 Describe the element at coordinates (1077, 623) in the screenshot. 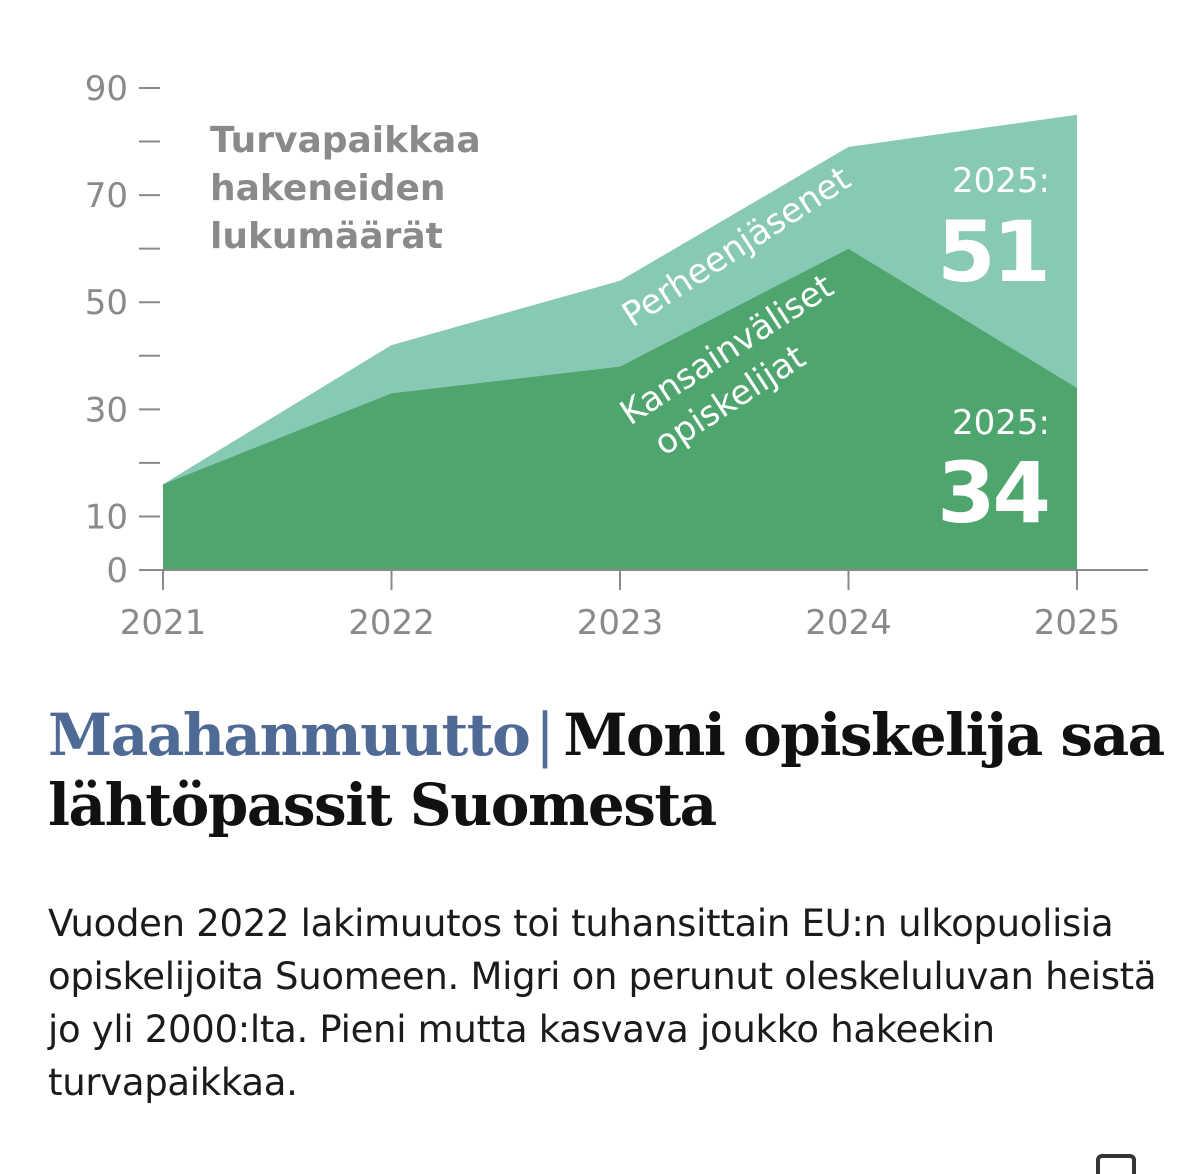

I see `x-tick-label-2025: 2025` at that location.